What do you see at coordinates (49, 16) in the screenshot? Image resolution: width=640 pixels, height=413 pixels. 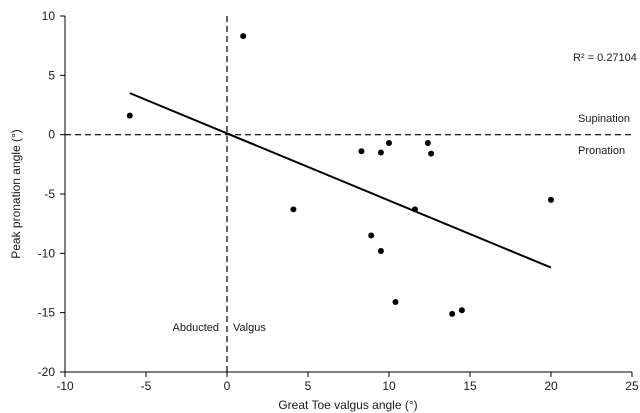 I see `y-tick-label: 10` at bounding box center [49, 16].